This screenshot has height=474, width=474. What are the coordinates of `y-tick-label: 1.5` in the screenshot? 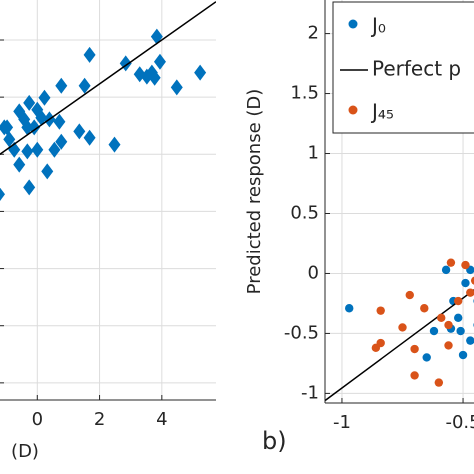 It's located at (304, 93).